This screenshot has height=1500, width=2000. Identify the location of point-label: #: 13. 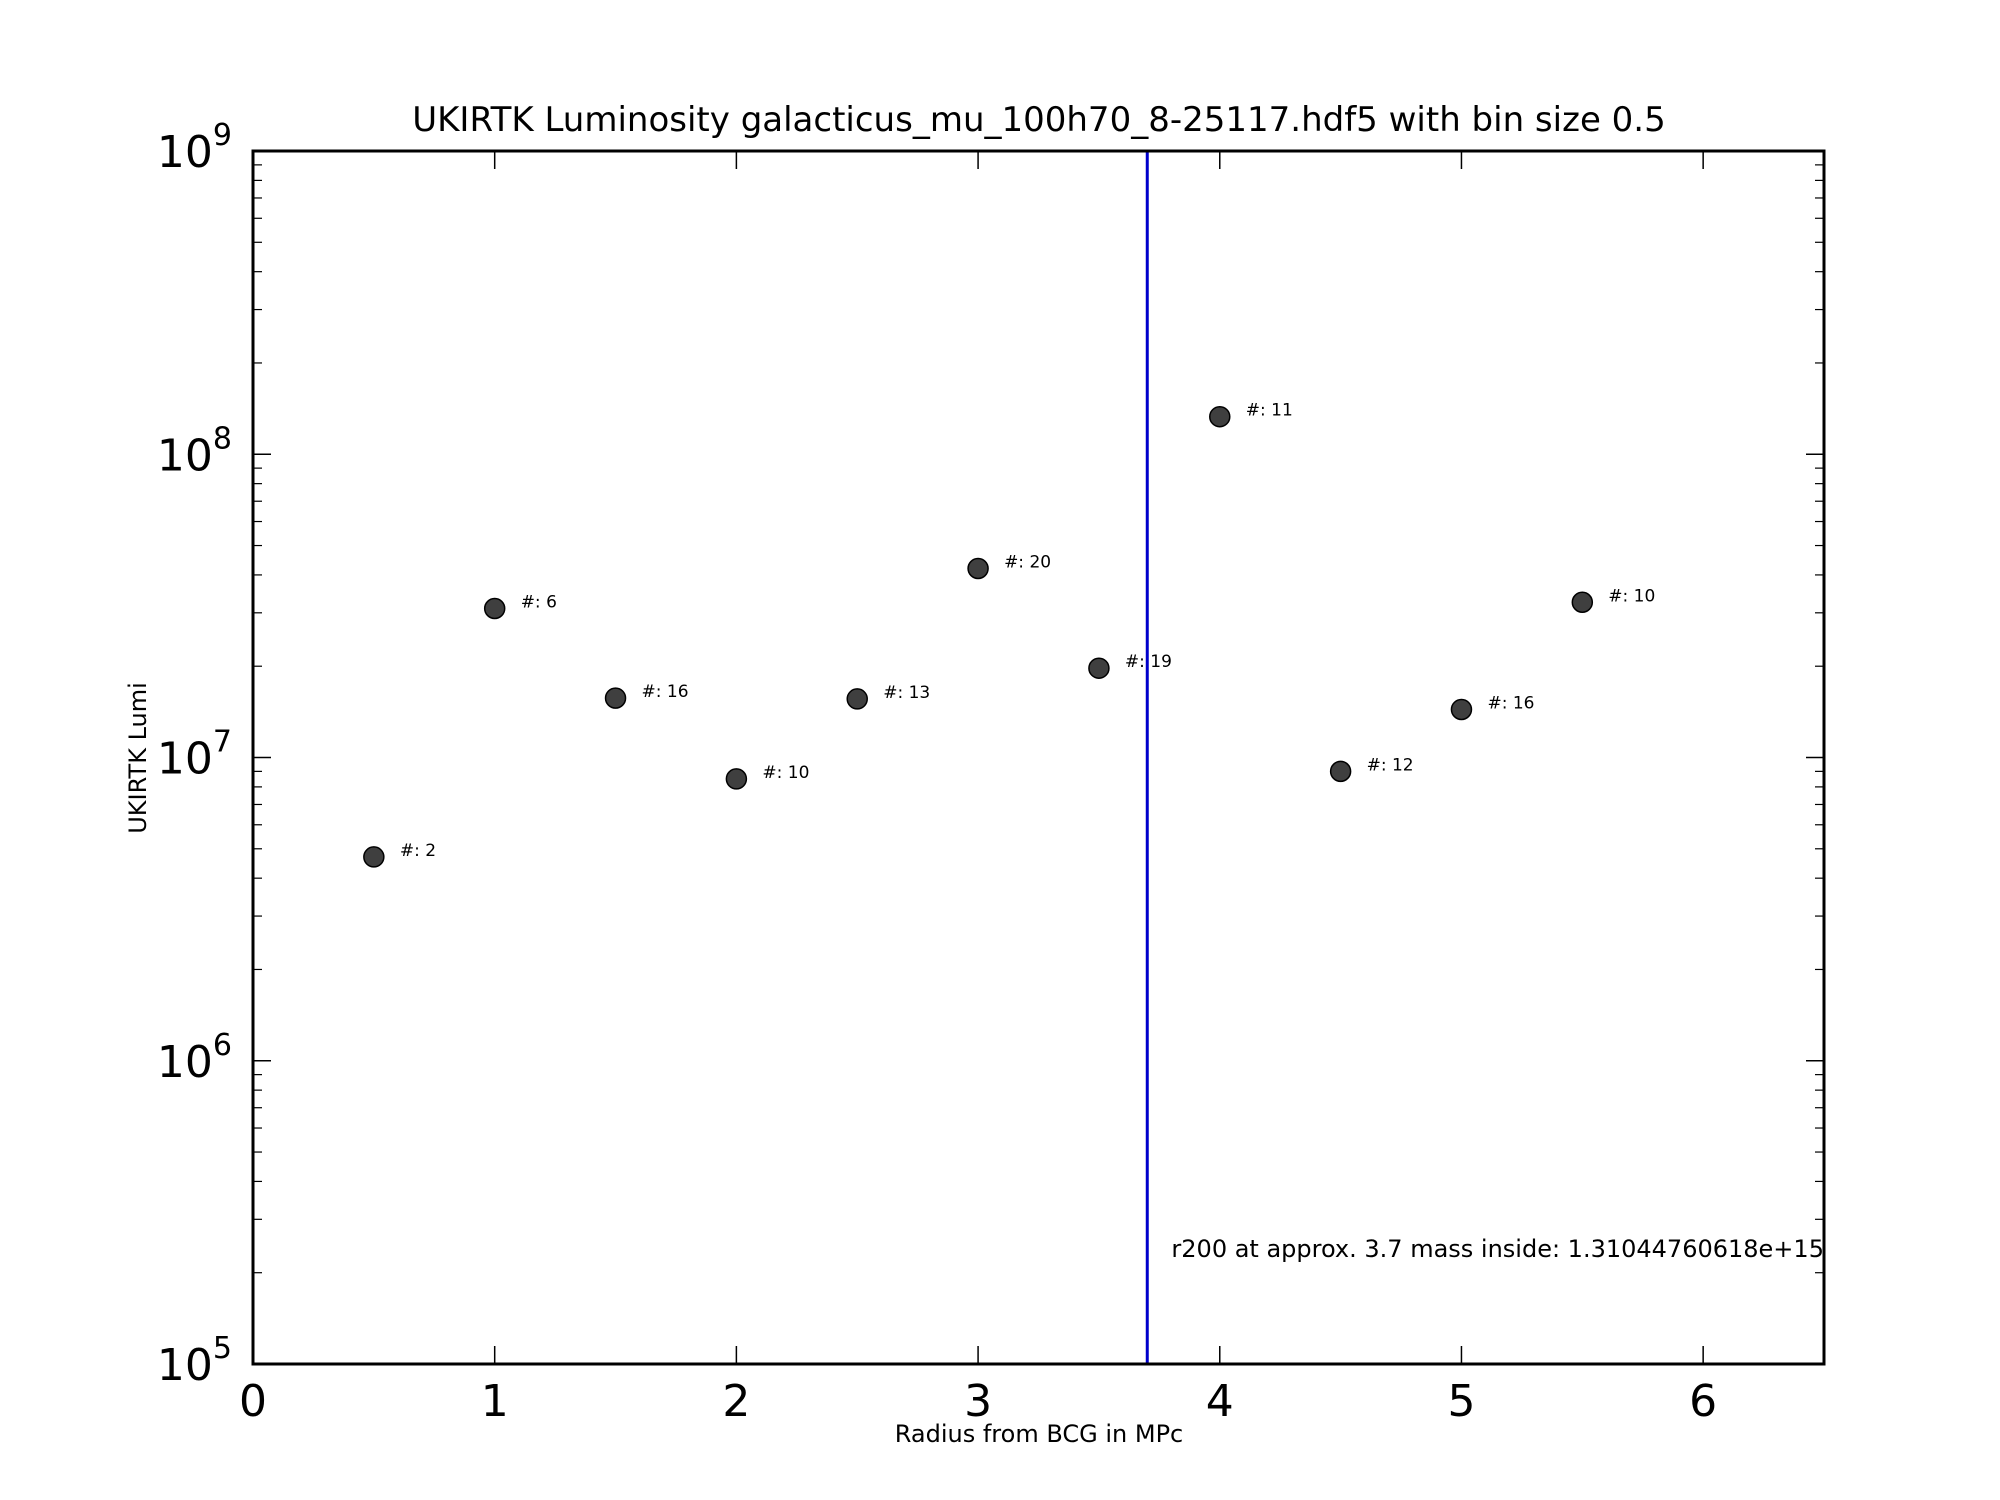
(906, 693).